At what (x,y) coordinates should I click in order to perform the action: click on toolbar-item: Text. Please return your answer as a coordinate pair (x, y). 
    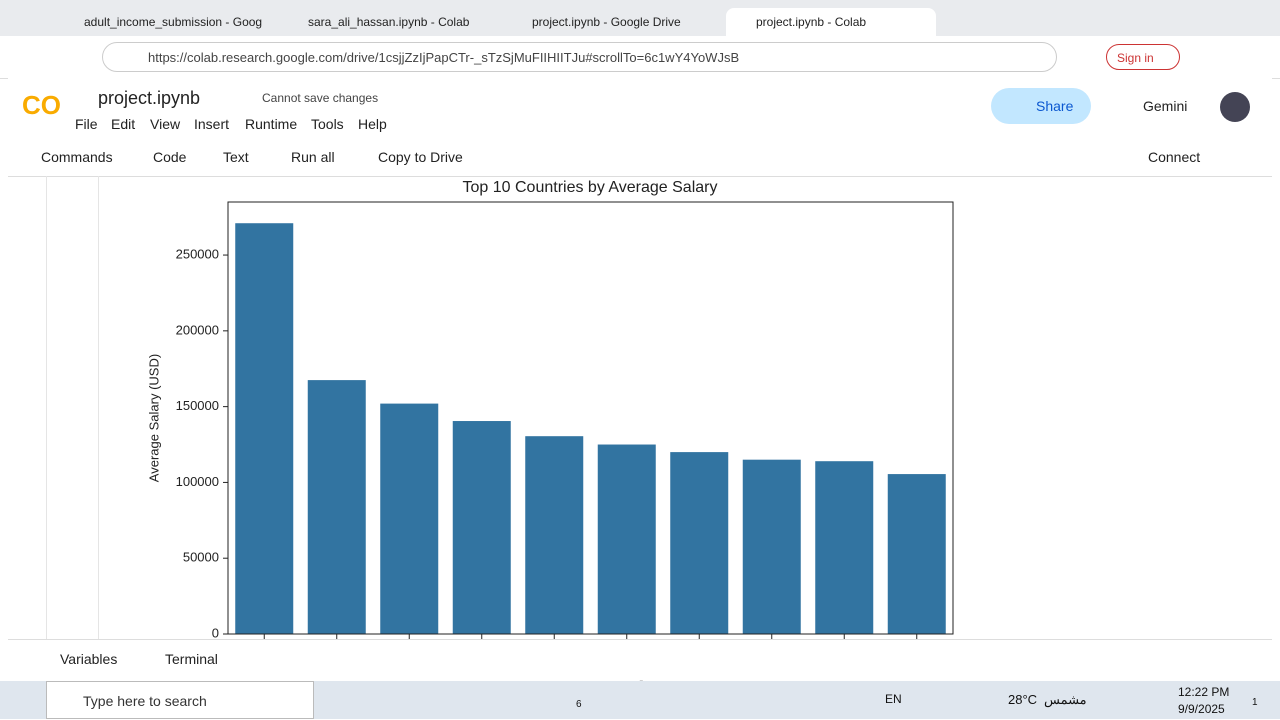
    Looking at the image, I should click on (236, 157).